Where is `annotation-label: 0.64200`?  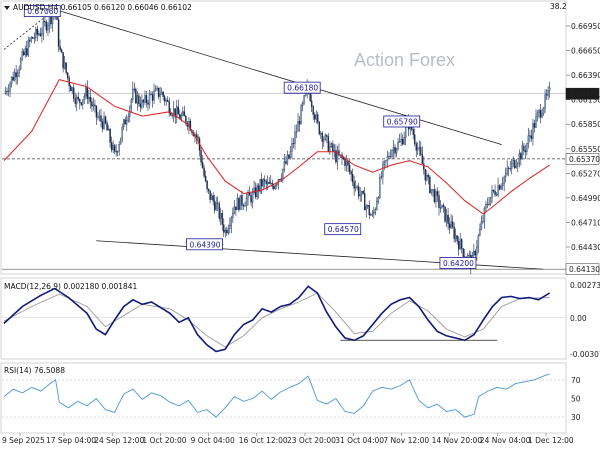 annotation-label: 0.64200 is located at coordinates (458, 263).